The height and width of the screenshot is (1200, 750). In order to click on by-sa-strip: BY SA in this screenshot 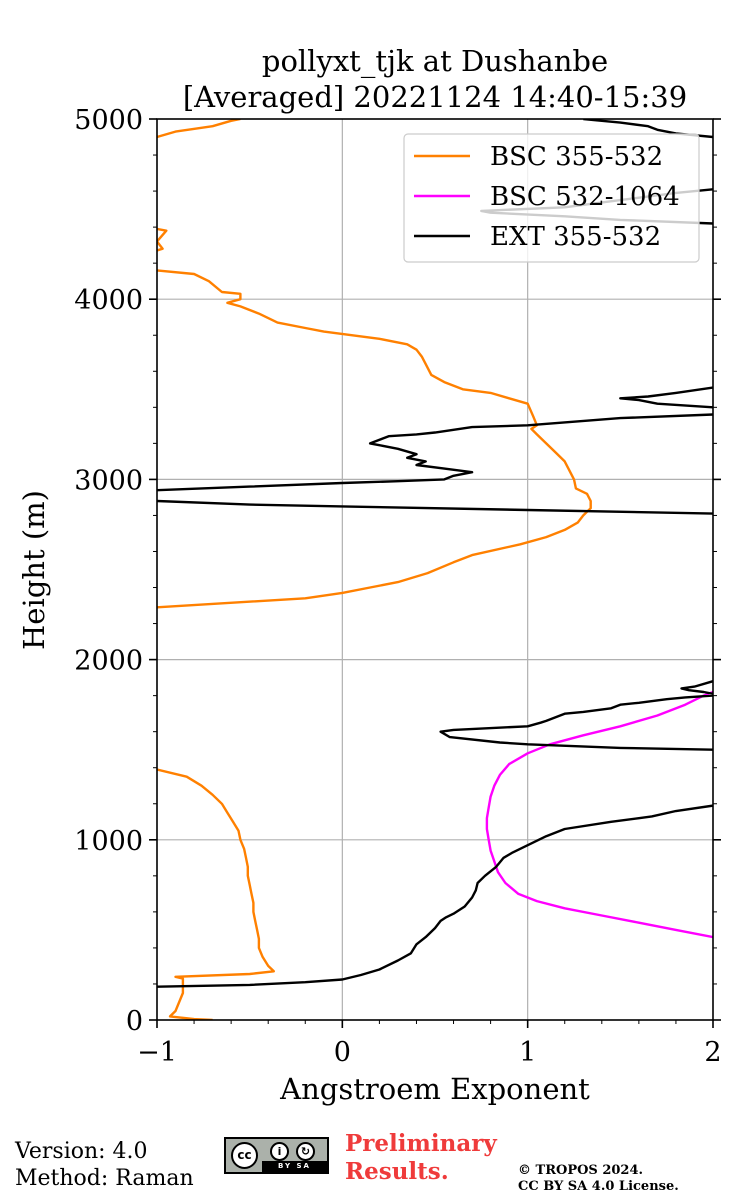, I will do `click(294, 1166)`.